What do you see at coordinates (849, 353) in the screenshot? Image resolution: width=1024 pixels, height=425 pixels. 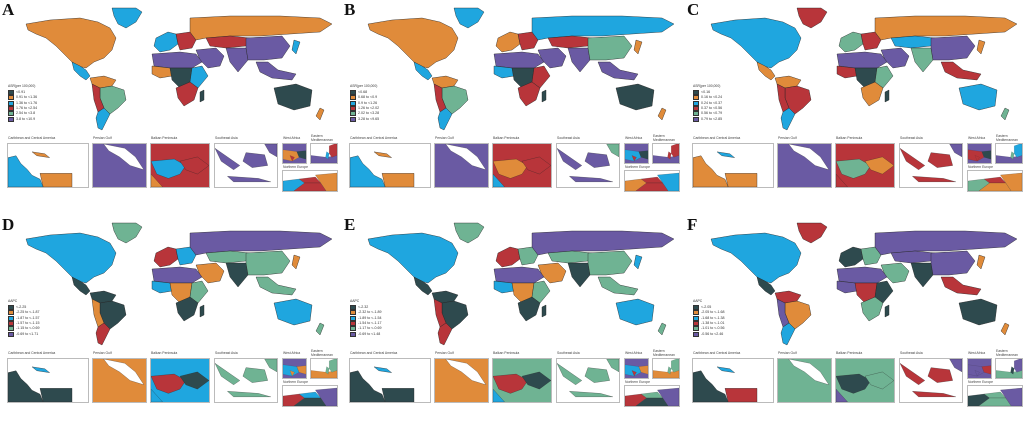 I see `inset-label: Balkan Peninsula` at bounding box center [849, 353].